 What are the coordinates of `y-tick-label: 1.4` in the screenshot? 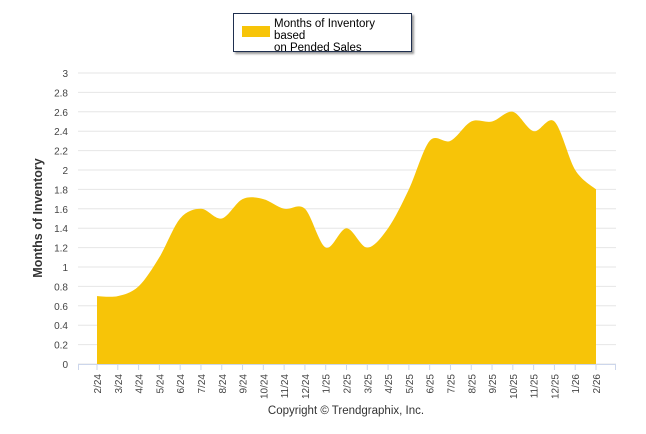 It's located at (61, 229).